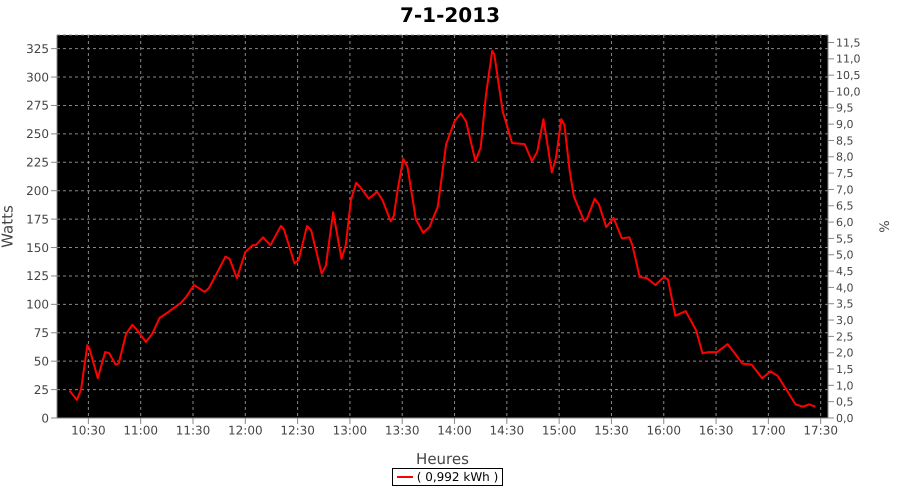 The image size is (900, 500). What do you see at coordinates (845, 125) in the screenshot?
I see `y2-tick-label: 9,0` at bounding box center [845, 125].